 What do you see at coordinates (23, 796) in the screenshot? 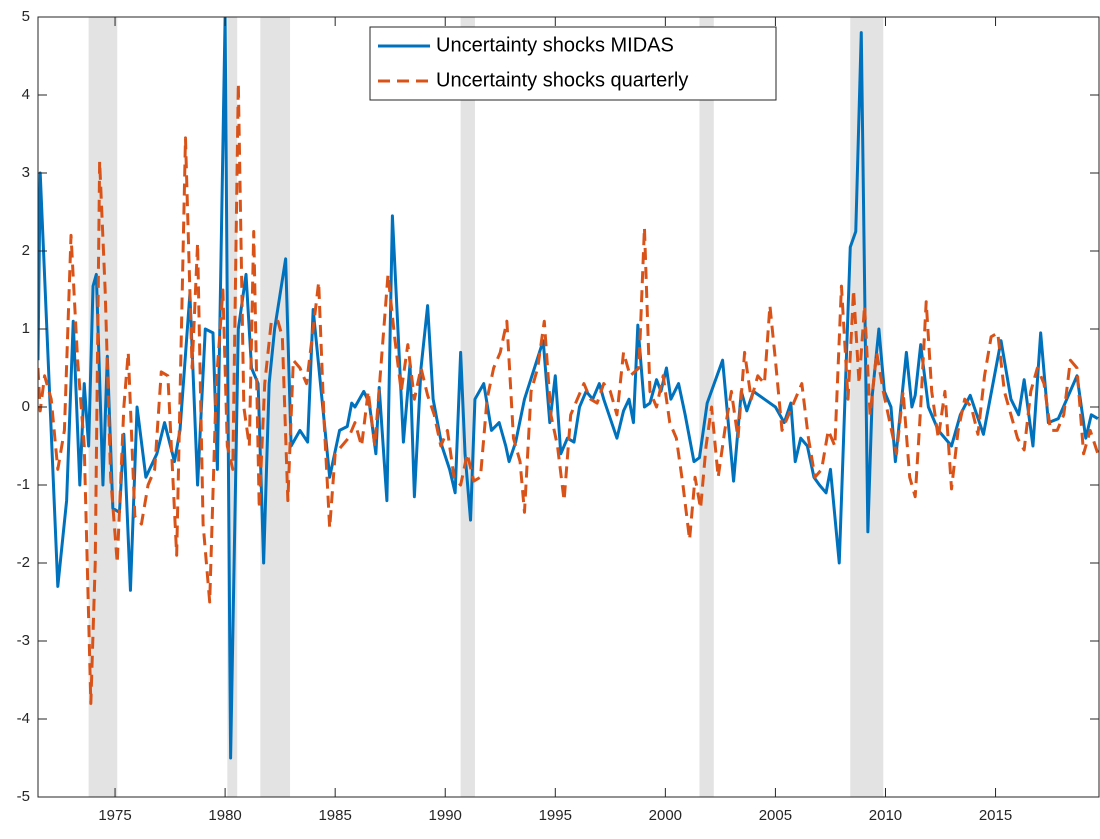
I see `y-tick-label: -5` at bounding box center [23, 796].